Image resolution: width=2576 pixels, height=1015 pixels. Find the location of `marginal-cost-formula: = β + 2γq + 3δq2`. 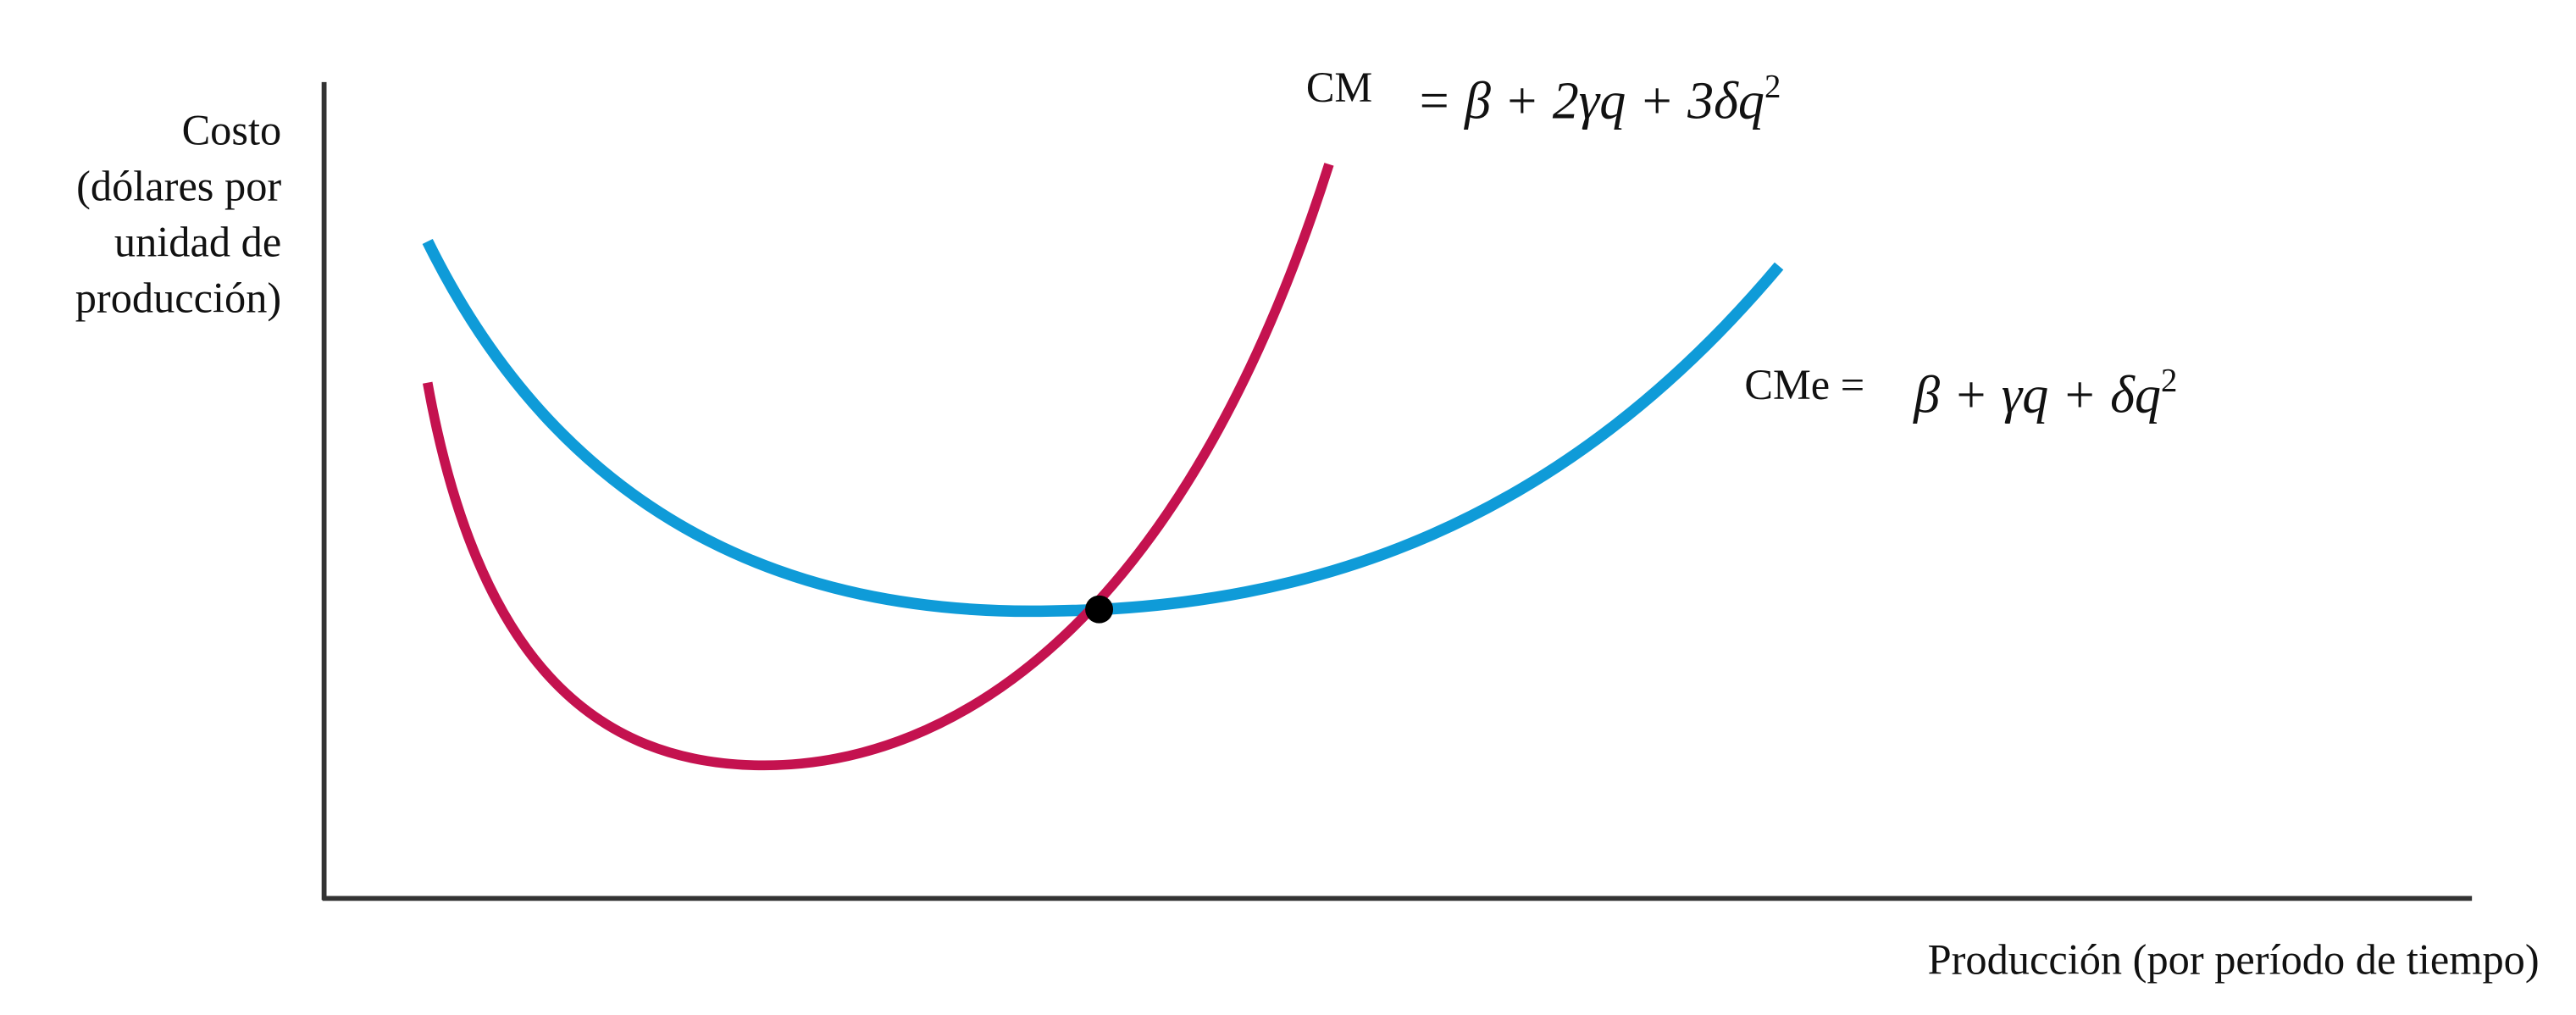

marginal-cost-formula: = β + 2γq + 3δq2 is located at coordinates (1598, 99).